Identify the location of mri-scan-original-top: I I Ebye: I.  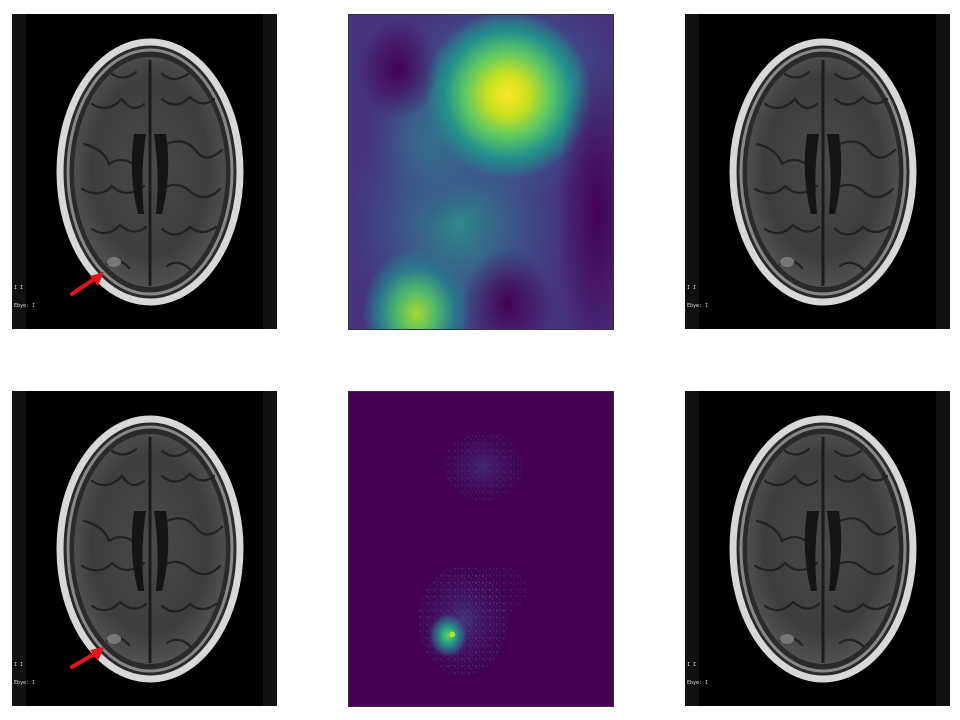
(144, 171).